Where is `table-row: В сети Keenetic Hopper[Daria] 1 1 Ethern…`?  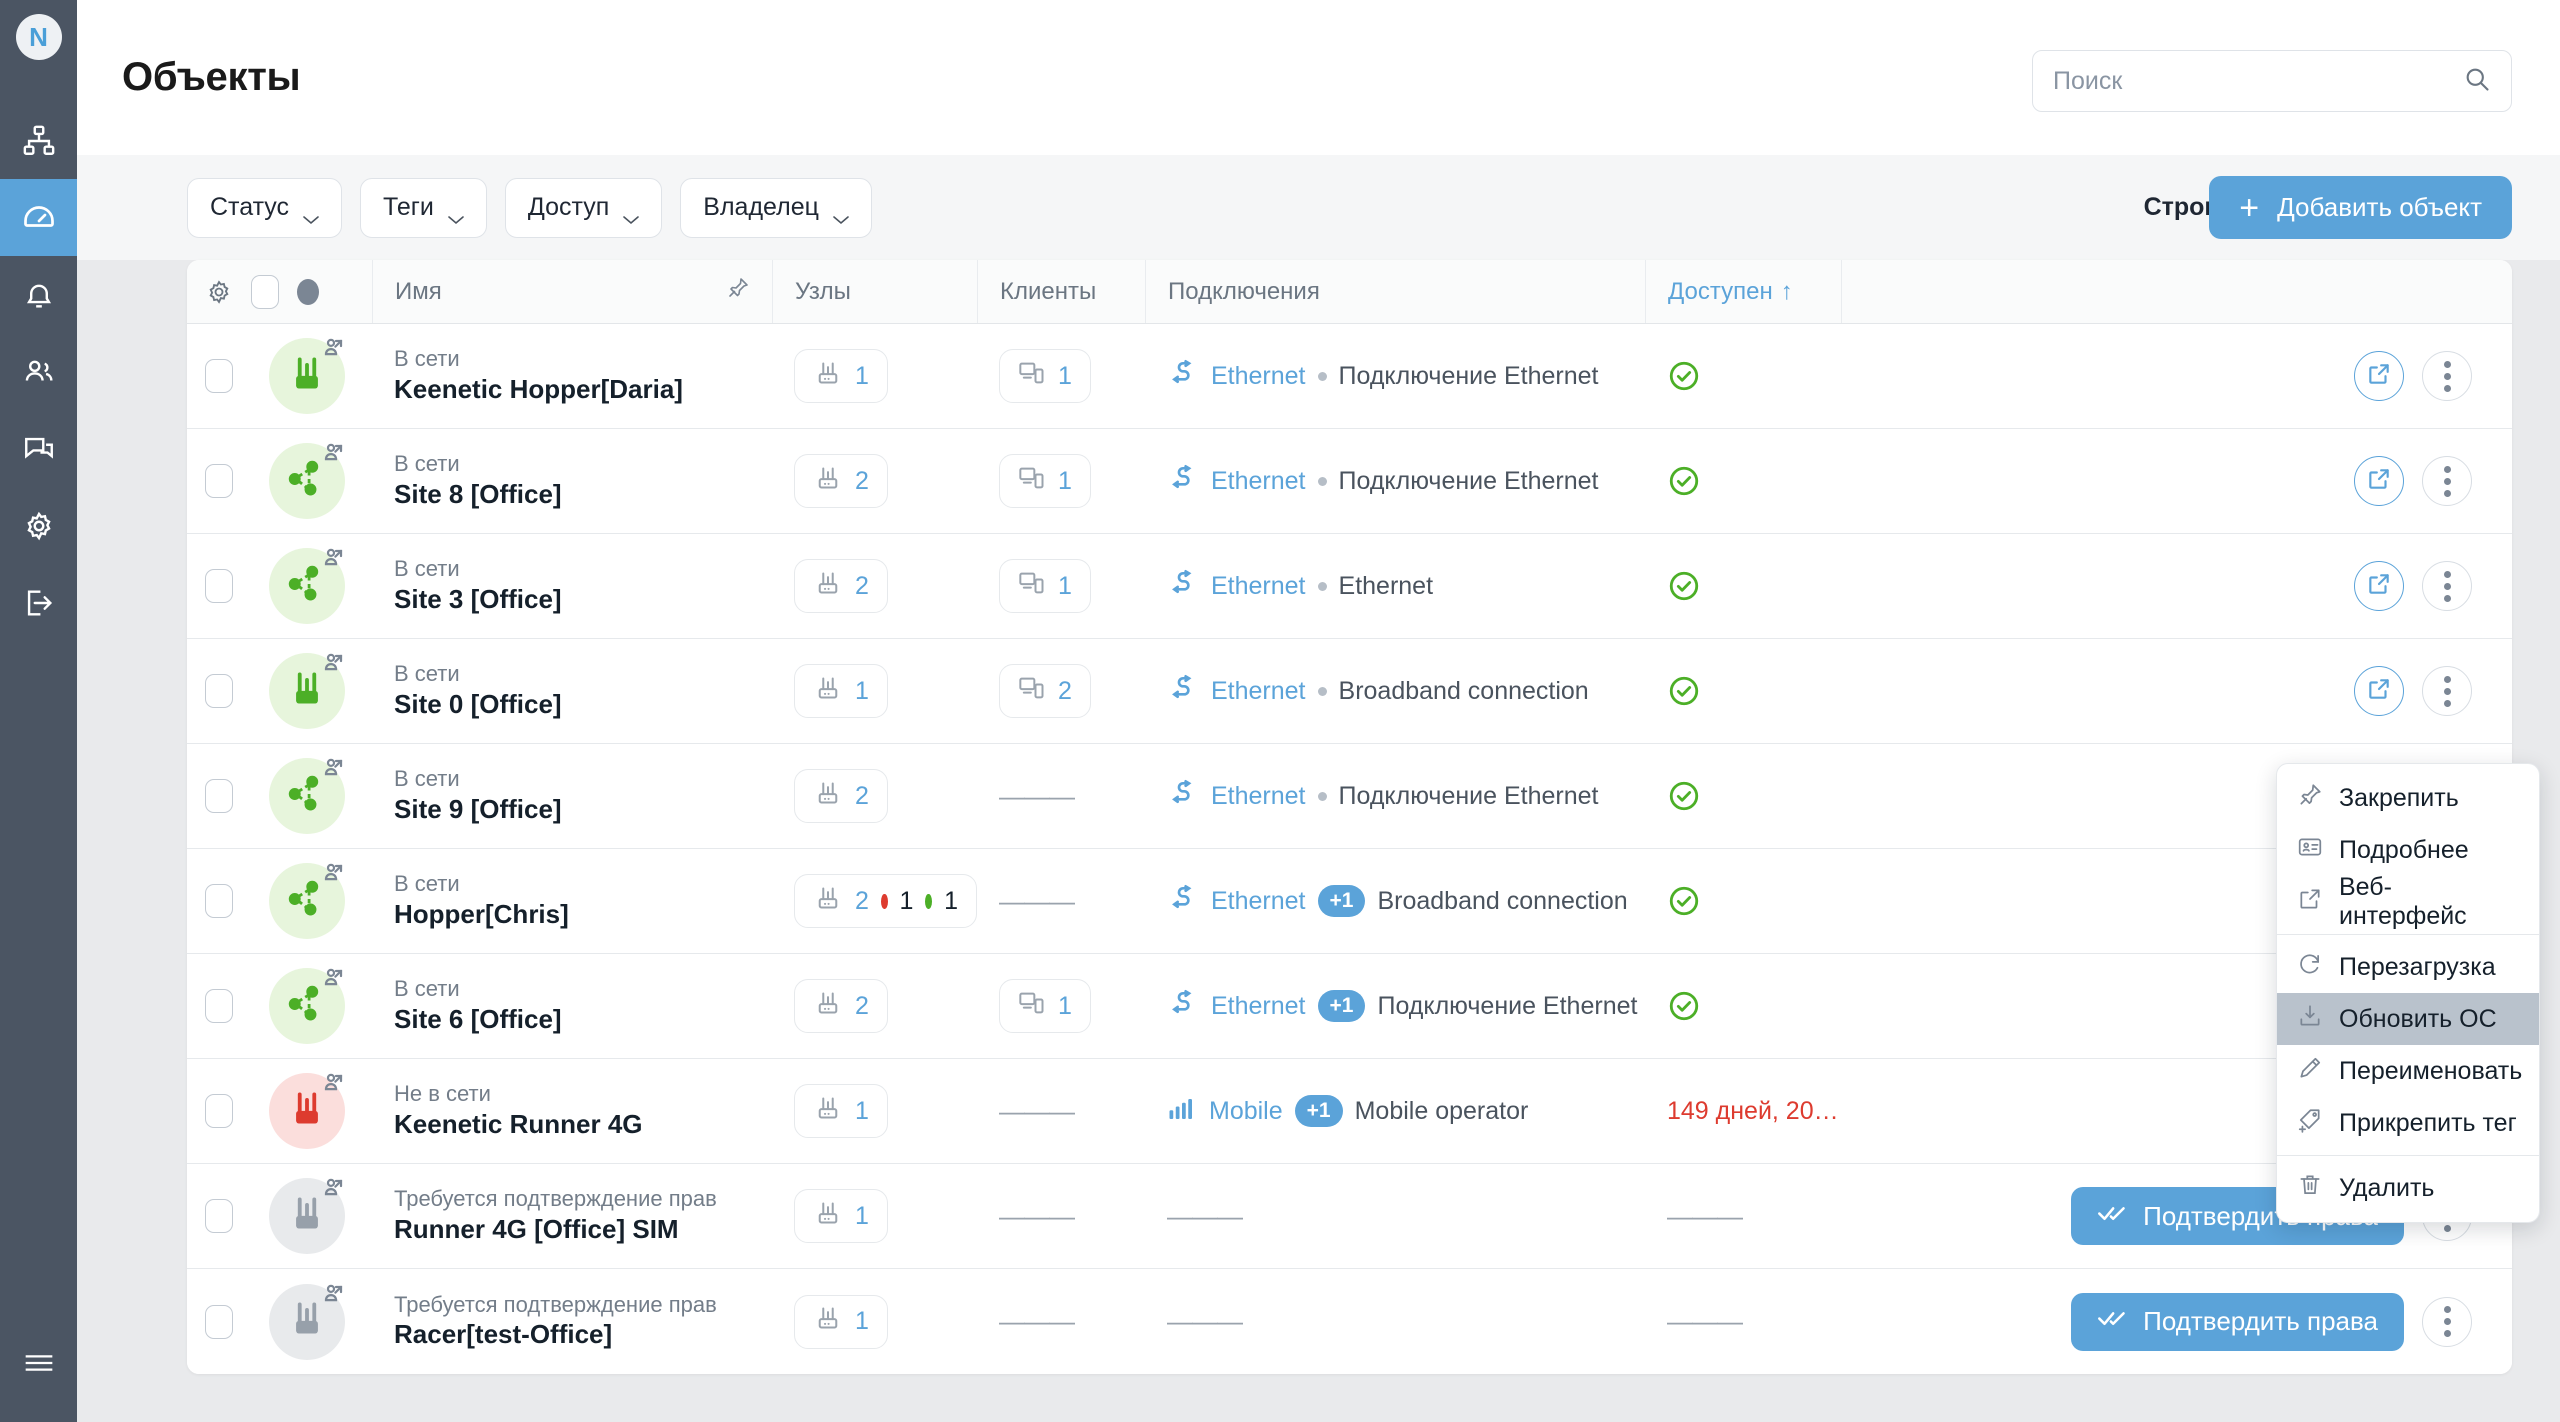
table-row: В сети Keenetic Hopper[Daria] 1 1 Ethern… is located at coordinates (1349, 376).